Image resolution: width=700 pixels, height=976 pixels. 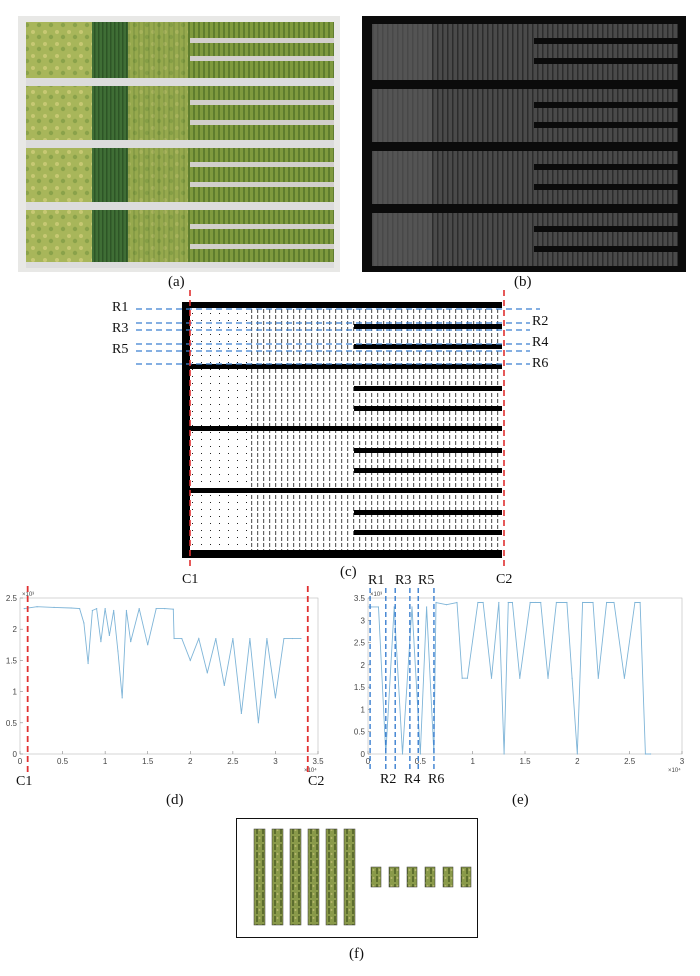 I want to click on chart-e: 0 0.5 1 1.5 2 2.5 3 0 0.5 1 1.5 2 2.5 3 3.5 ×10⁴ ×10³, so click(x=519, y=680).